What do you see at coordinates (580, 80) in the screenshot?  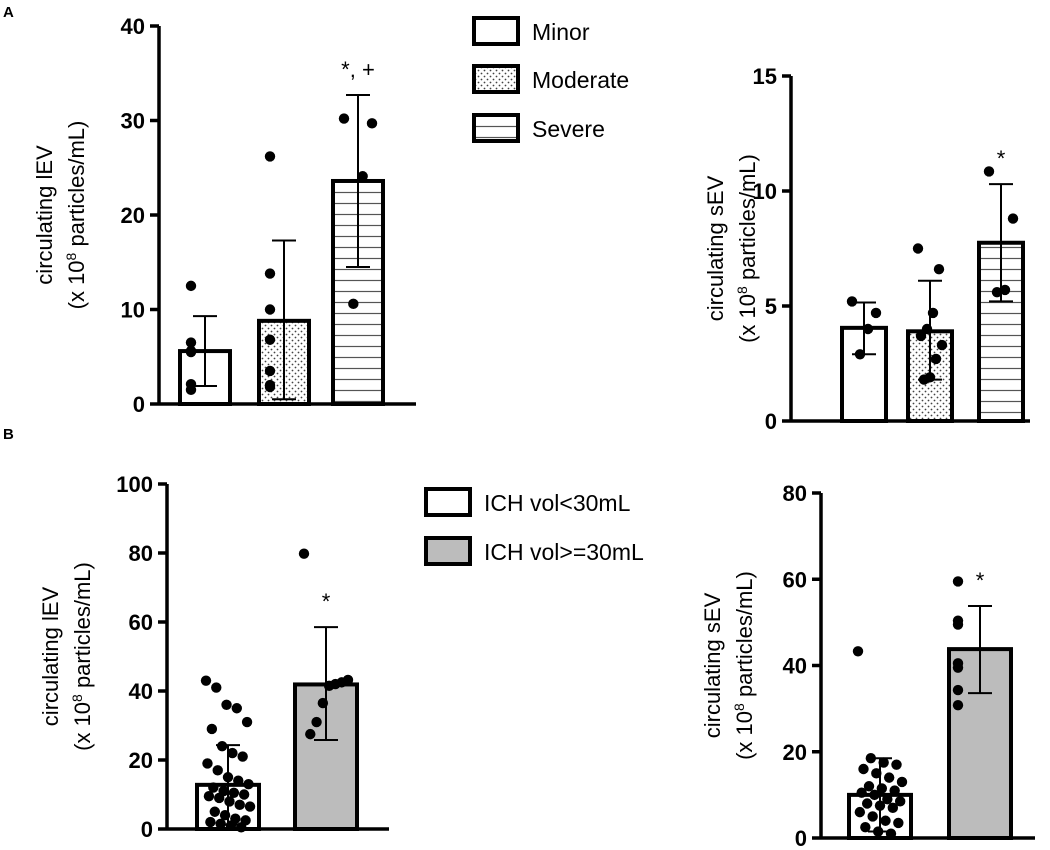 I see `legend-label-moderate: Moderate` at bounding box center [580, 80].